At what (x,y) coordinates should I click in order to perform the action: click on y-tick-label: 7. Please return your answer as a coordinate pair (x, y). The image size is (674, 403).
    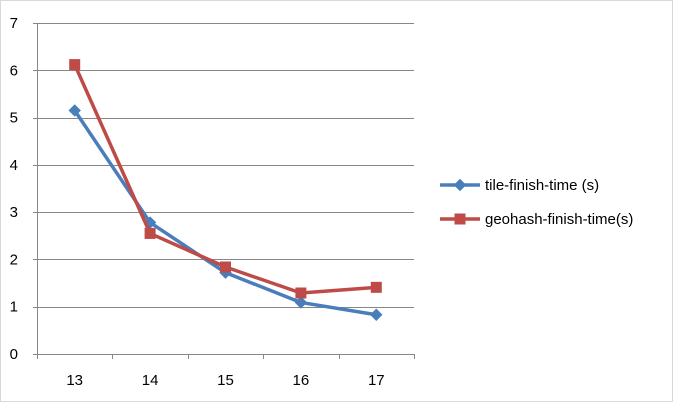
    Looking at the image, I should click on (14, 23).